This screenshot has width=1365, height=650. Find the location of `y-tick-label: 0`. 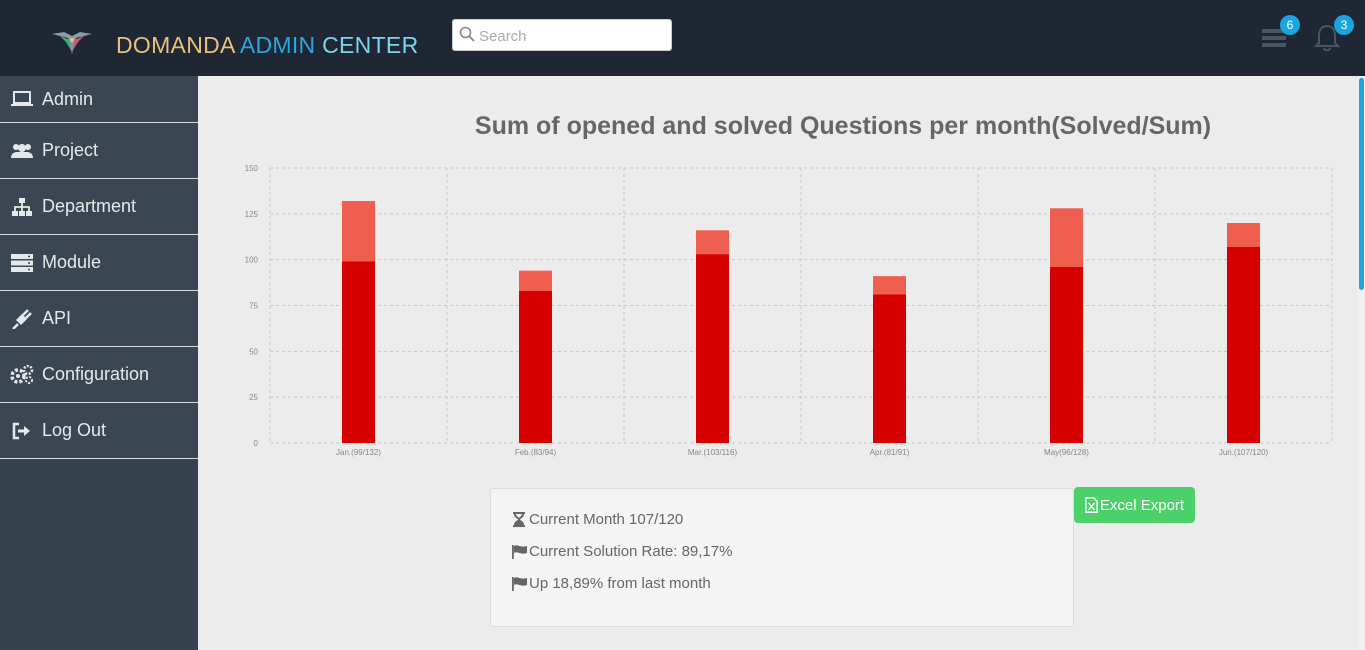

y-tick-label: 0 is located at coordinates (256, 443).